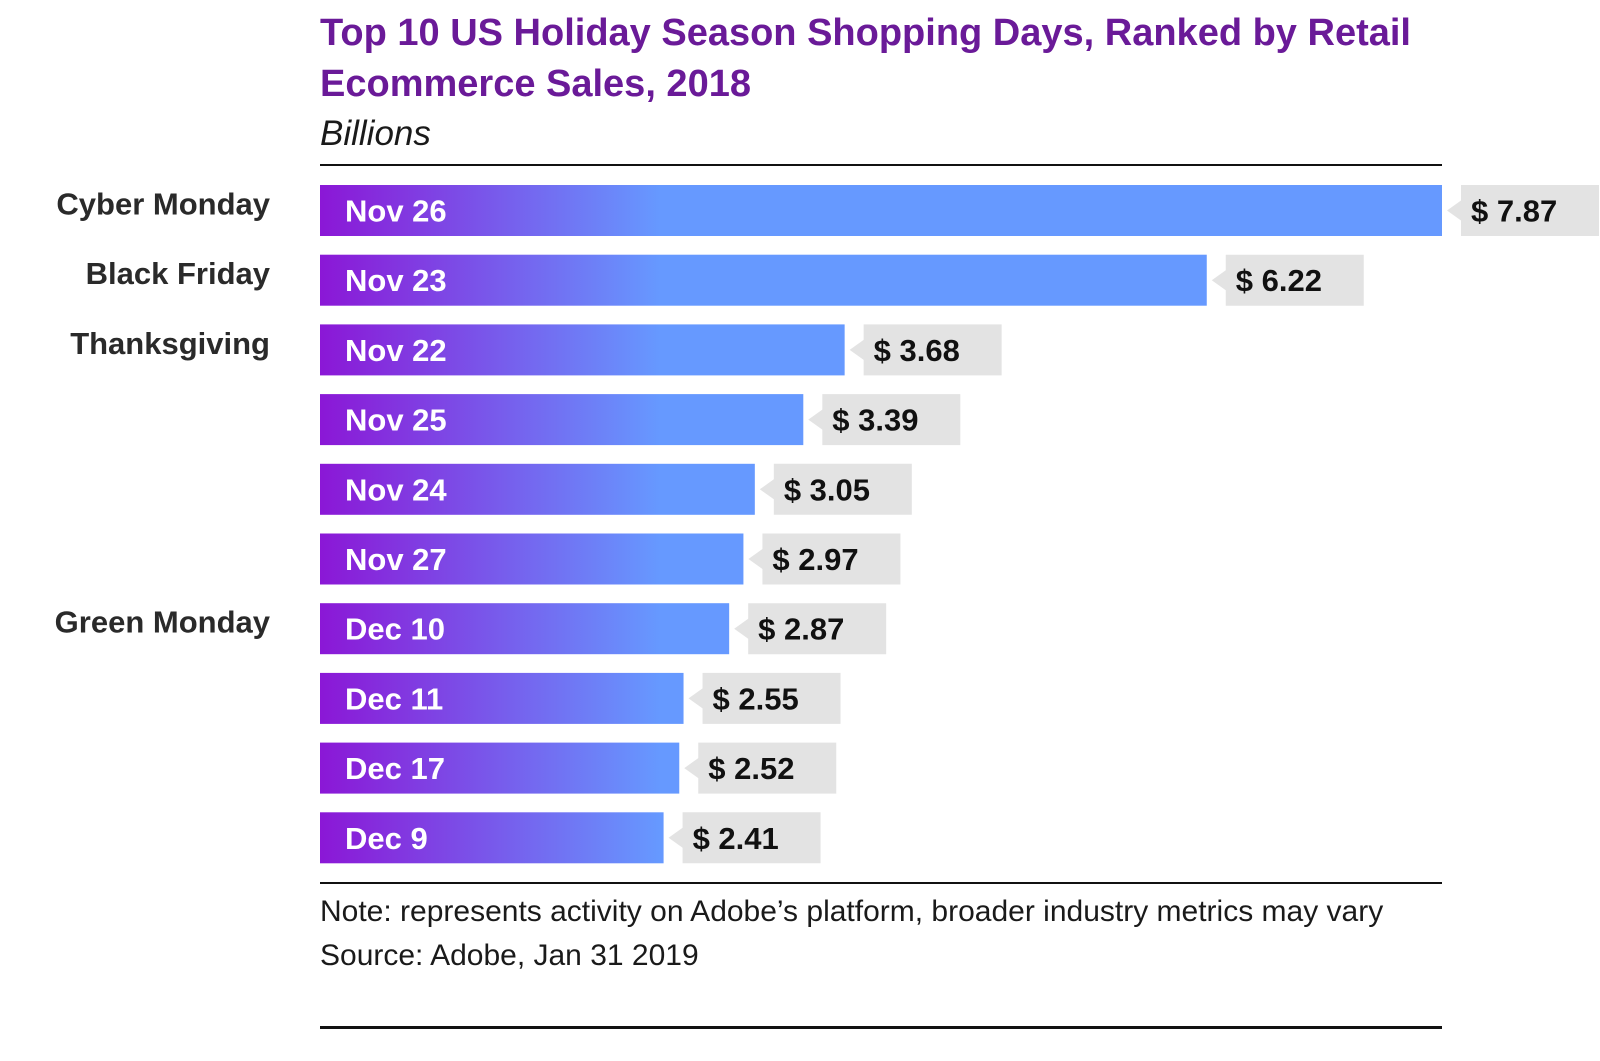 This screenshot has width=1600, height=1061. What do you see at coordinates (736, 838) in the screenshot?
I see `value-label: $ 2.41` at bounding box center [736, 838].